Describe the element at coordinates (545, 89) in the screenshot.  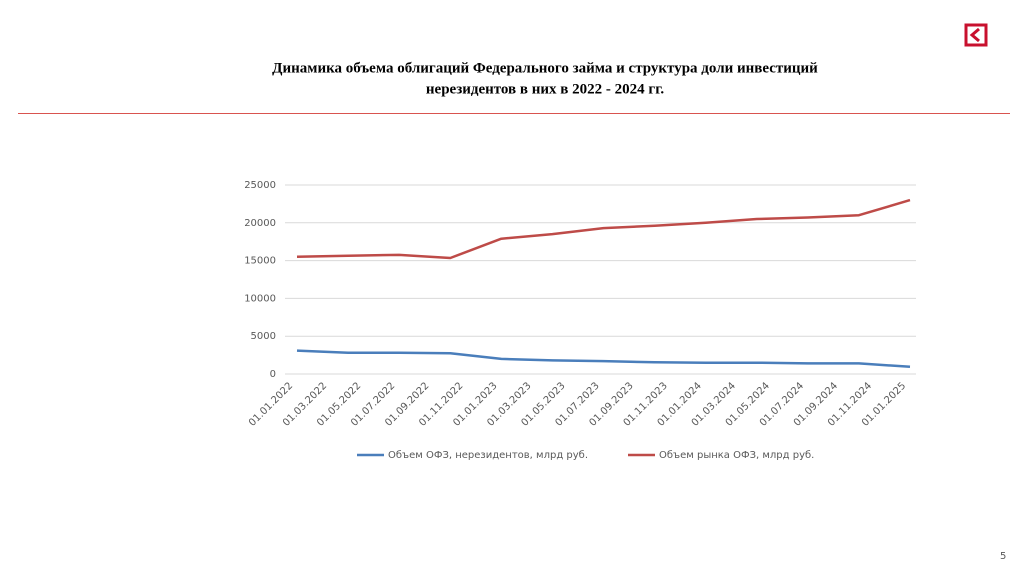
I see `slide-title: нерезидентов в них в 2022 - 2024 гг.` at that location.